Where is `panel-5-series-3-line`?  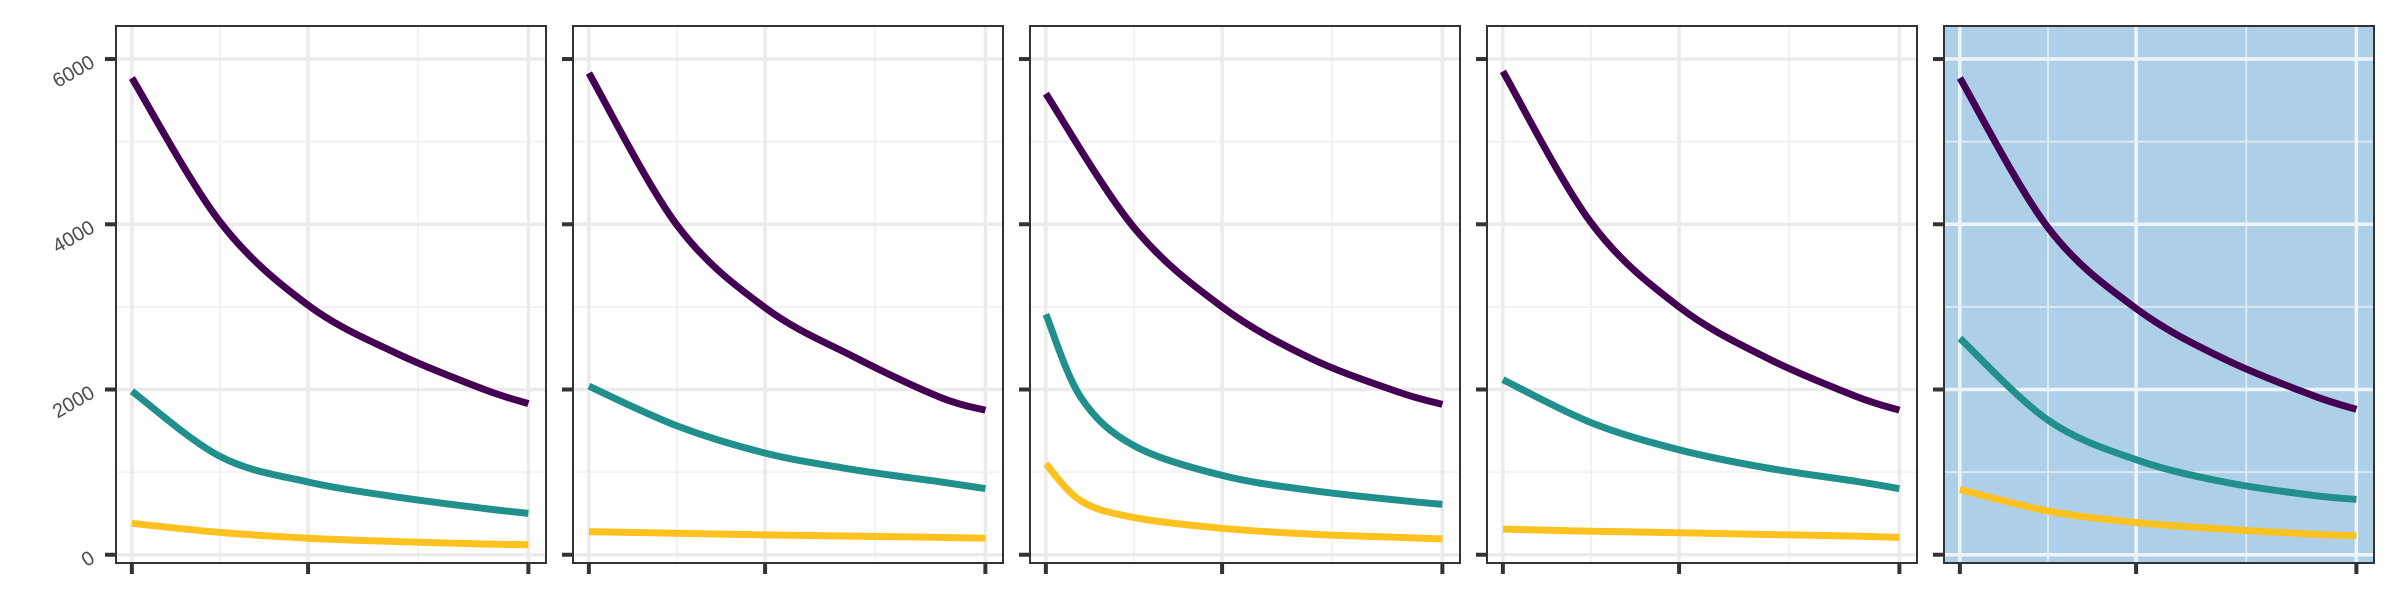 panel-5-series-3-line is located at coordinates (2158, 513).